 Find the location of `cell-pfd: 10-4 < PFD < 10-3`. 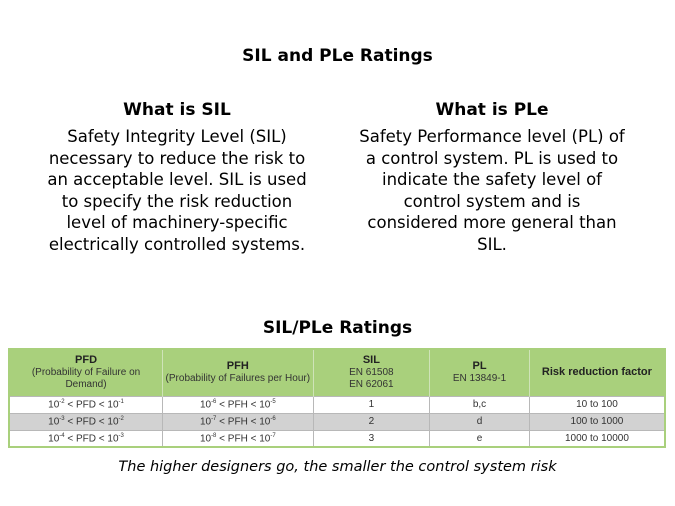

cell-pfd: 10-4 < PFD < 10-3 is located at coordinates (86, 438).